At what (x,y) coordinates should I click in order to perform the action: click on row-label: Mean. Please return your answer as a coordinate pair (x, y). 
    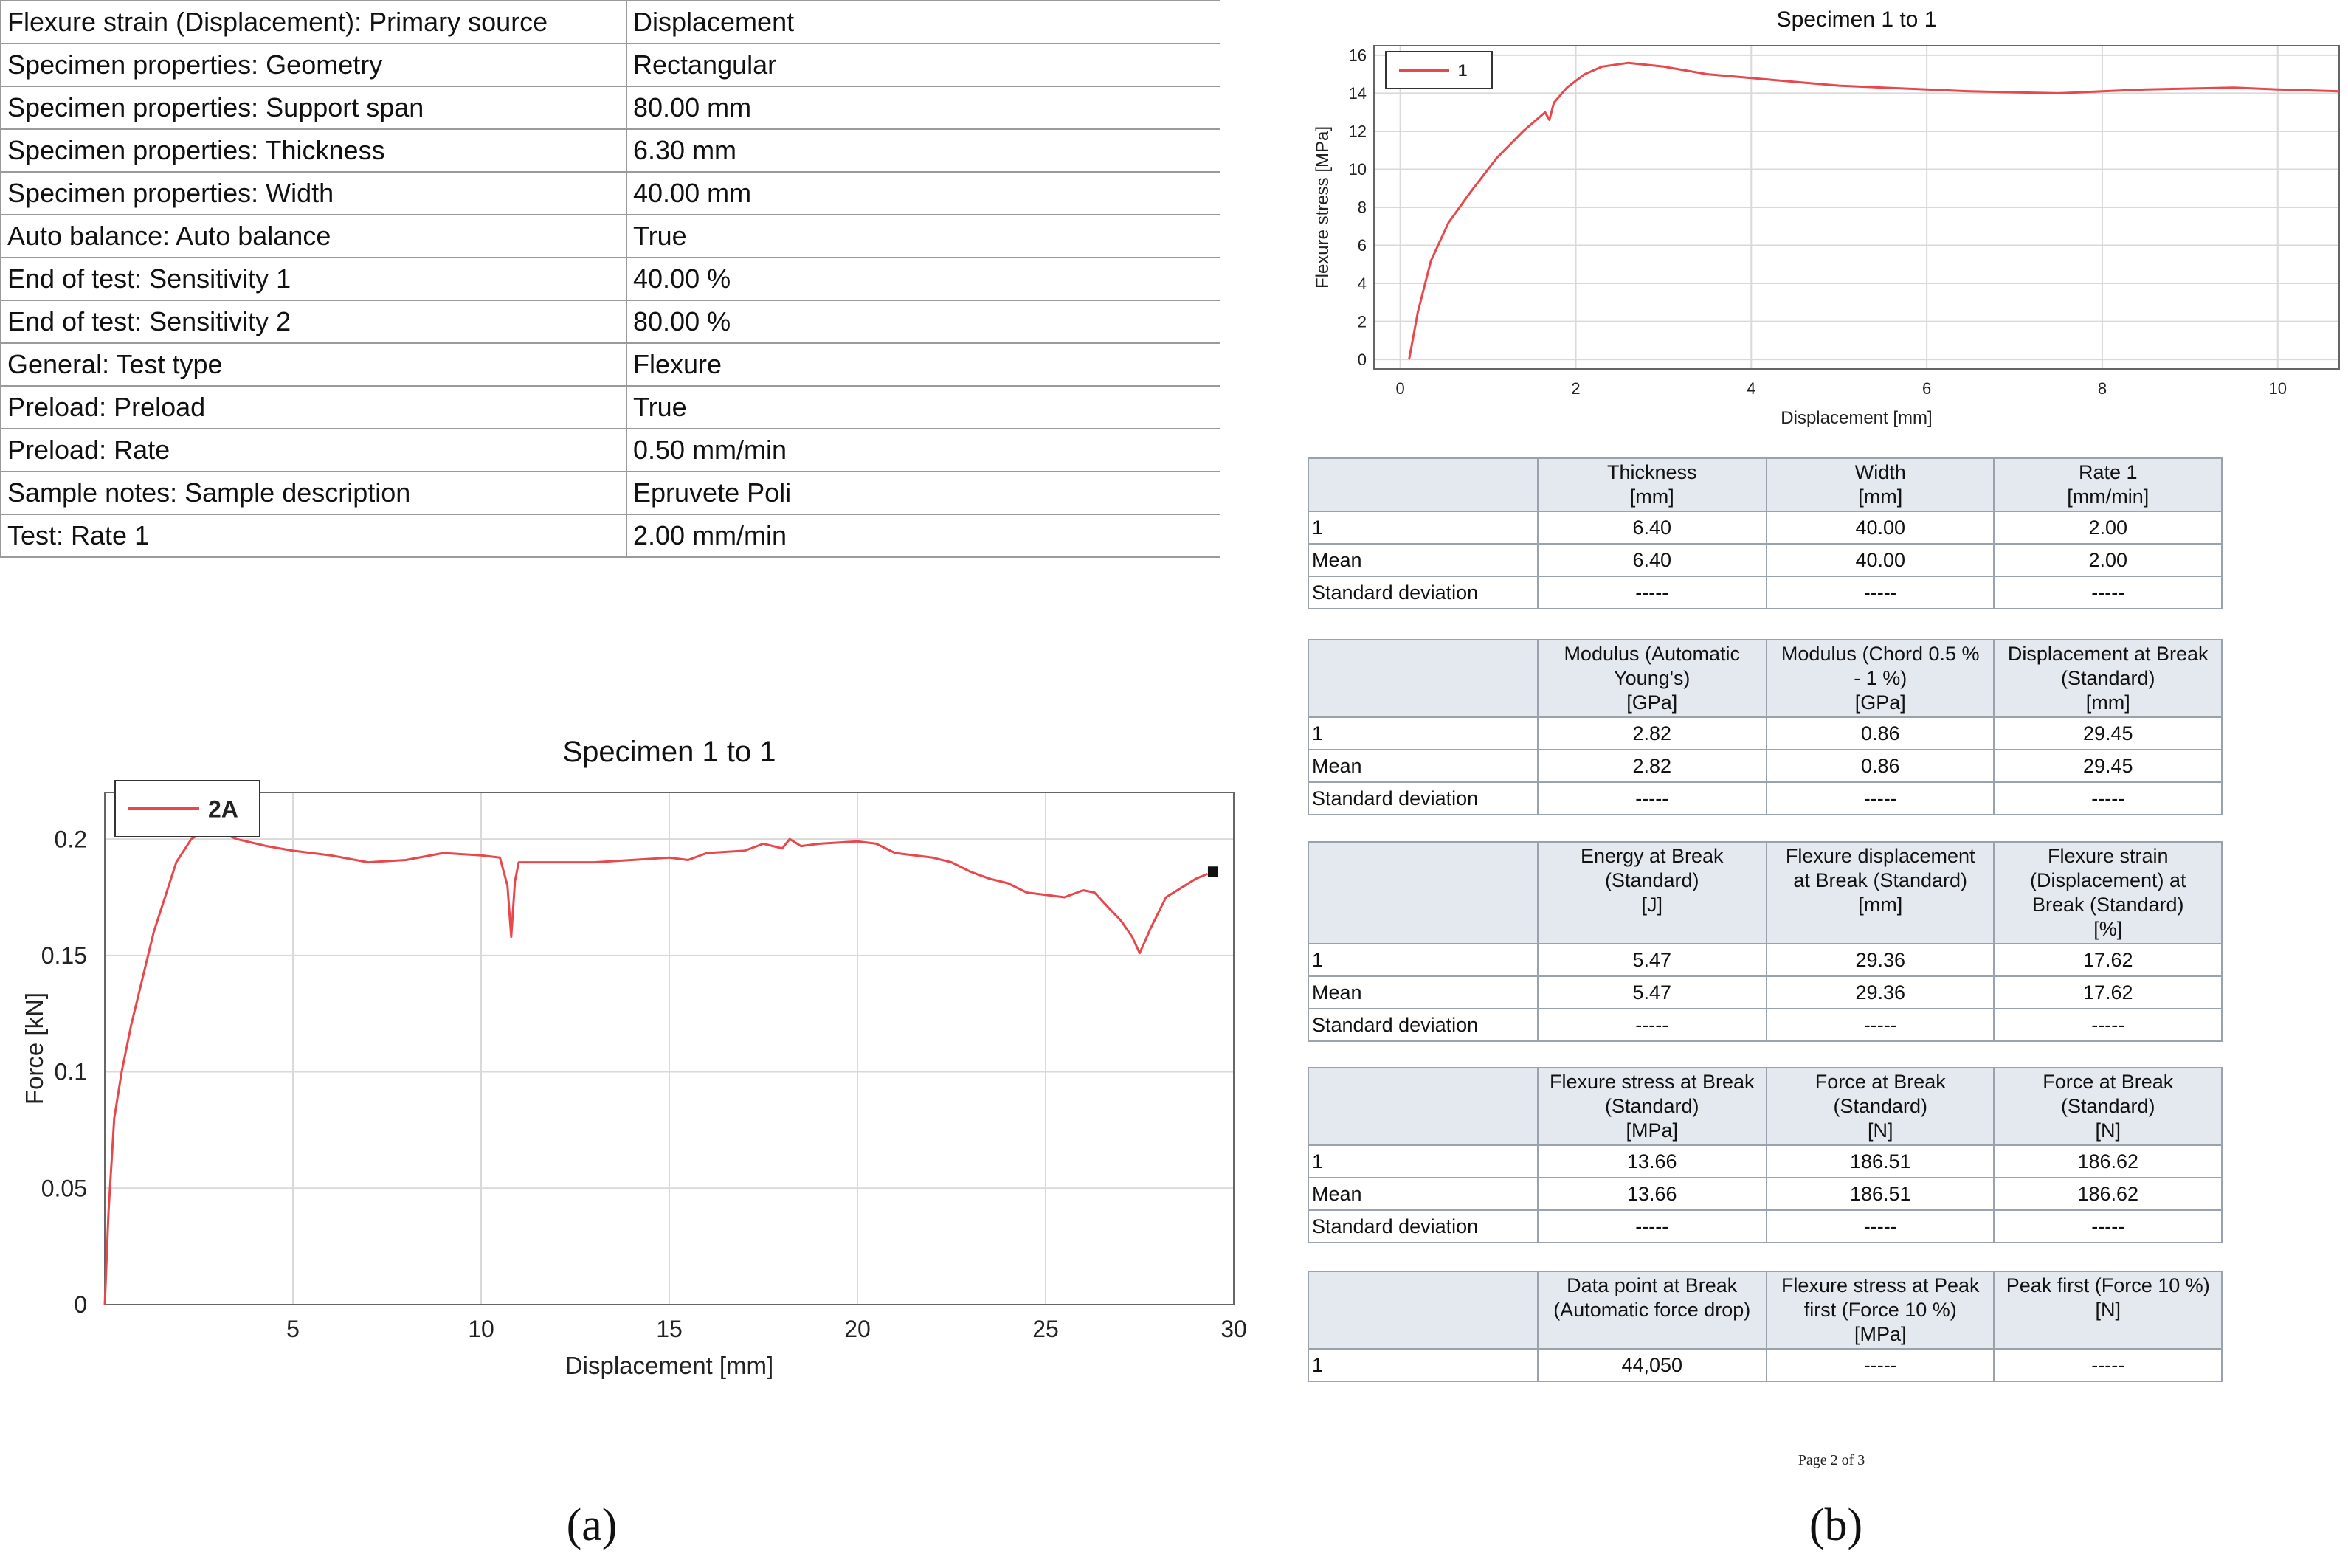
    Looking at the image, I should click on (1423, 1194).